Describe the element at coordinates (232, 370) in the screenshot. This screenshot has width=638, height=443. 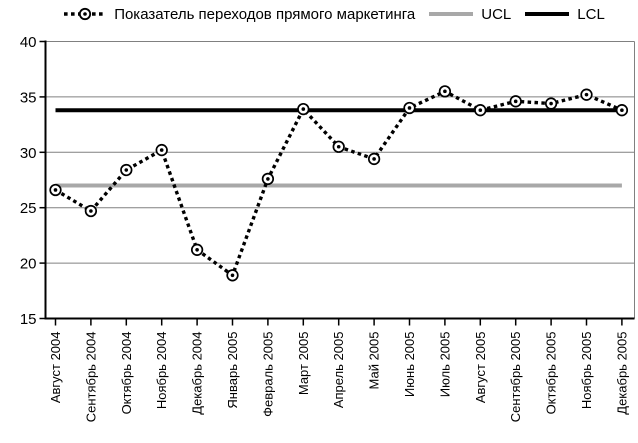
I see `x-tick-label: Январь 2005` at that location.